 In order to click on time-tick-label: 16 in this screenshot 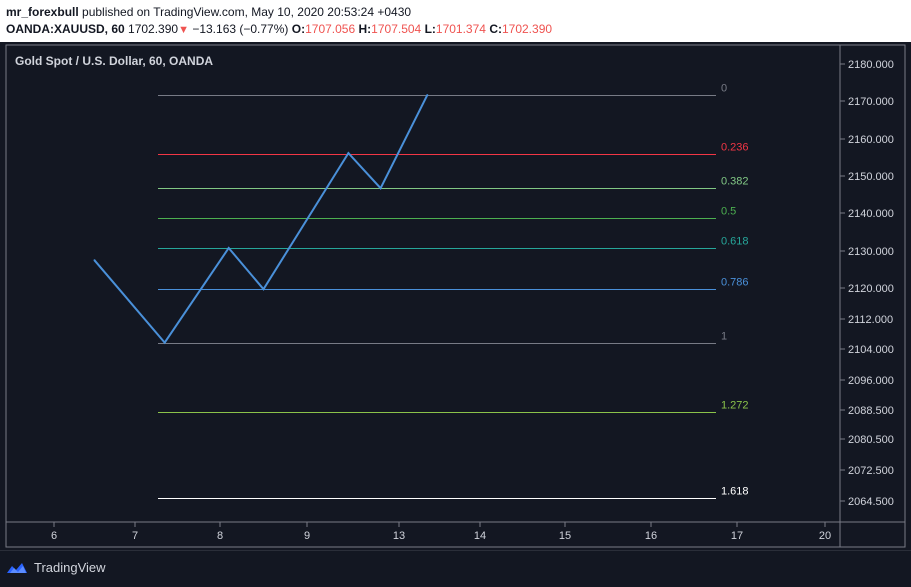, I will do `click(651, 536)`.